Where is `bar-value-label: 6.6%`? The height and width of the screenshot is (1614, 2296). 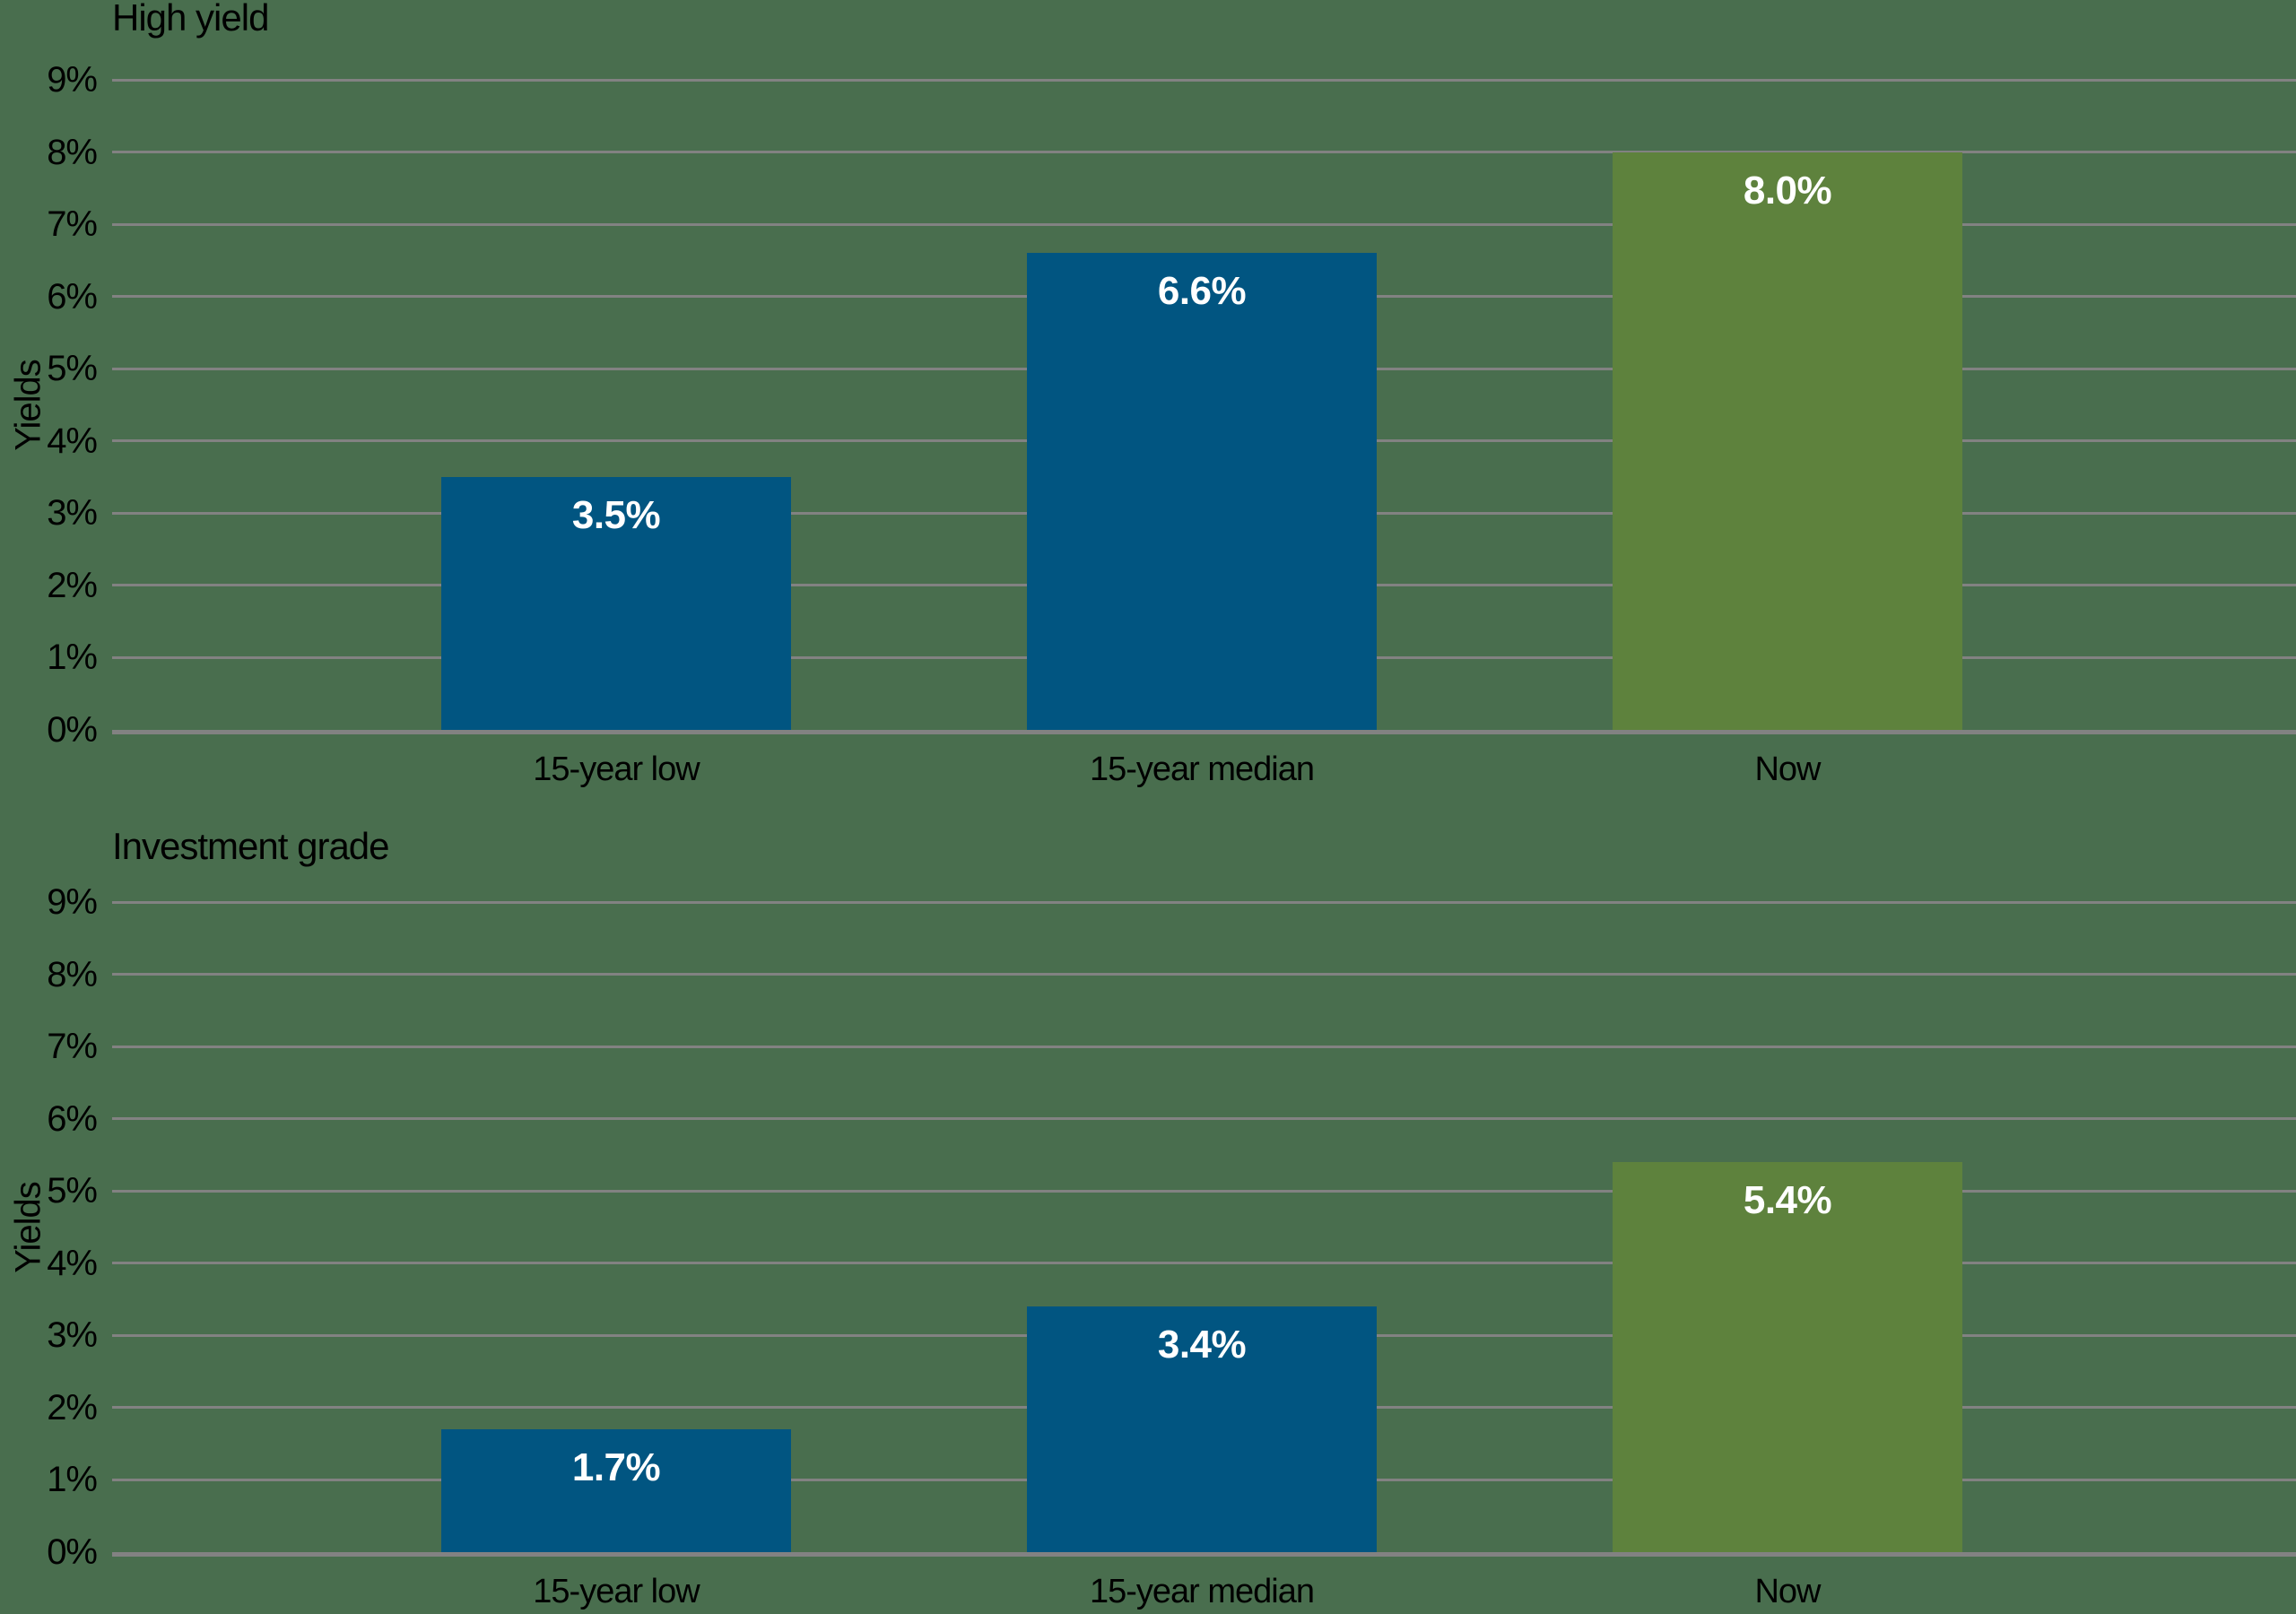 bar-value-label: 6.6% is located at coordinates (1202, 291).